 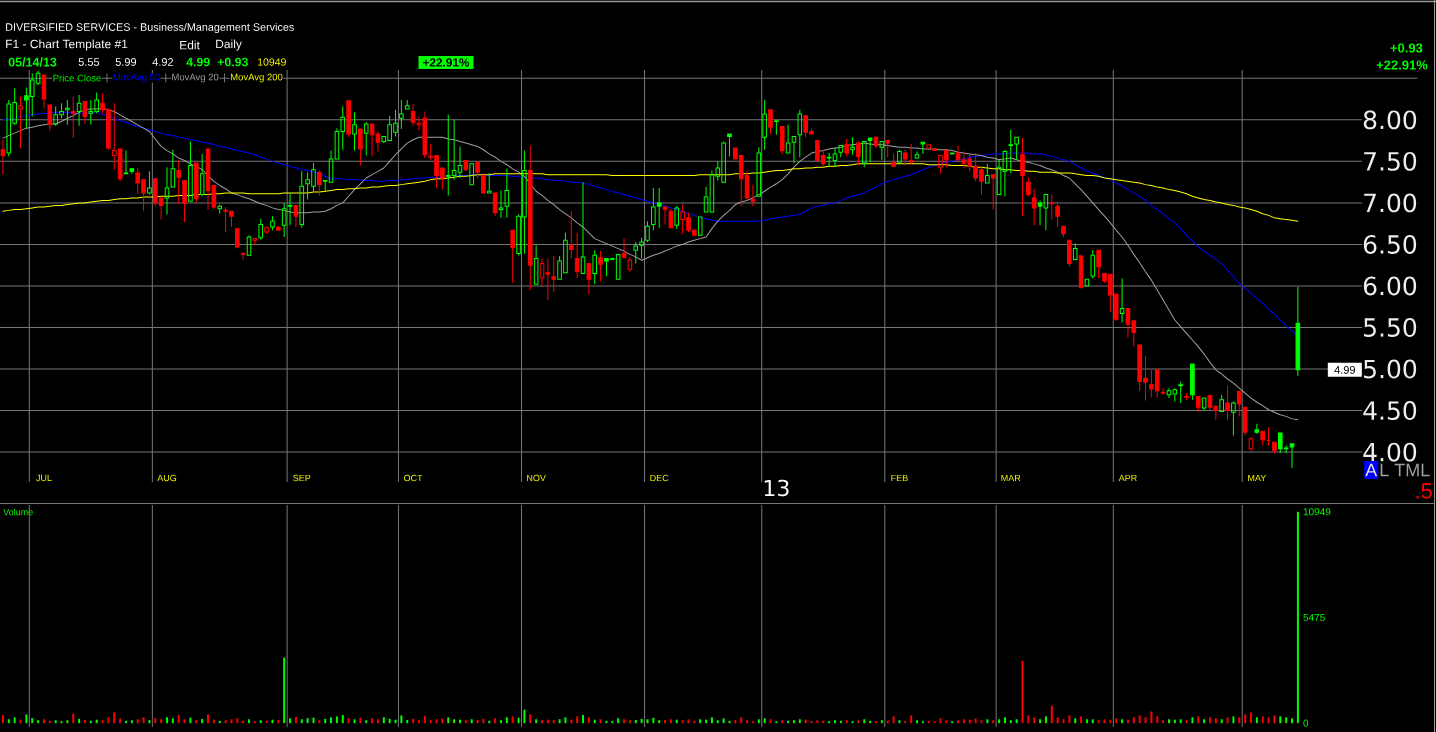 What do you see at coordinates (167, 478) in the screenshot?
I see `x-tick-label: AUG` at bounding box center [167, 478].